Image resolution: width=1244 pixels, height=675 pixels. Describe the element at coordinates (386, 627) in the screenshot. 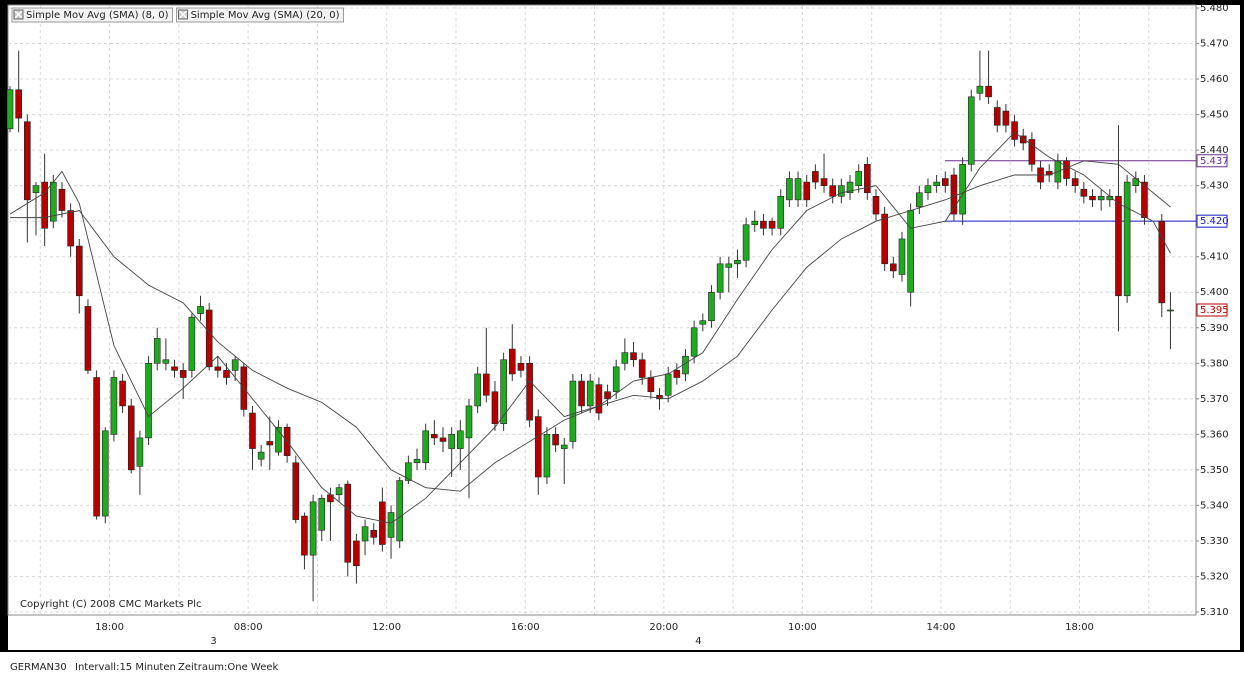

I see `x-tick-label: 12:00` at that location.